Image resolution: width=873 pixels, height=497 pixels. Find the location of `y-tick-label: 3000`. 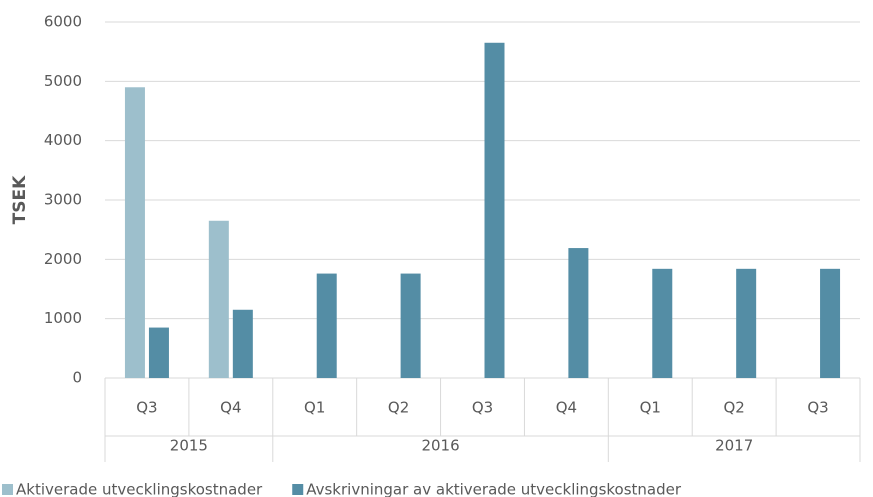

y-tick-label: 3000 is located at coordinates (63, 200).